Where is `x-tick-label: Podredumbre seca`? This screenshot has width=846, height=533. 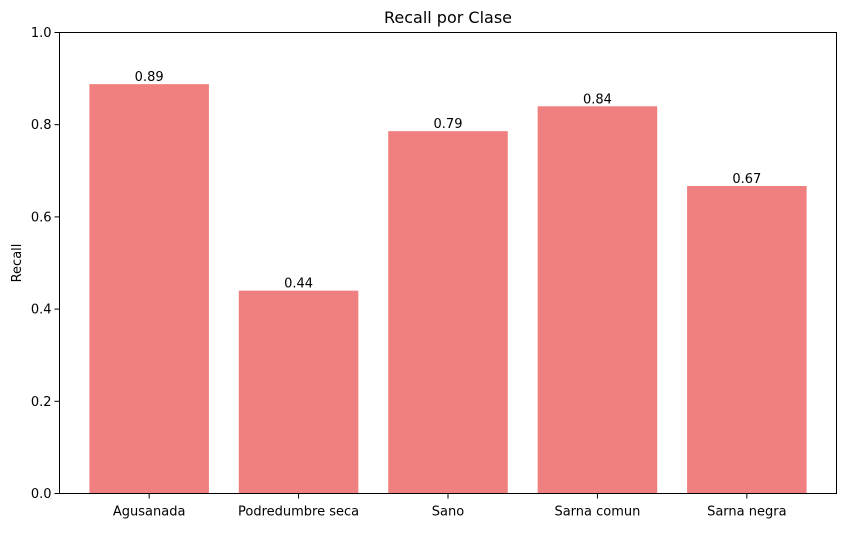
x-tick-label: Podredumbre seca is located at coordinates (298, 512).